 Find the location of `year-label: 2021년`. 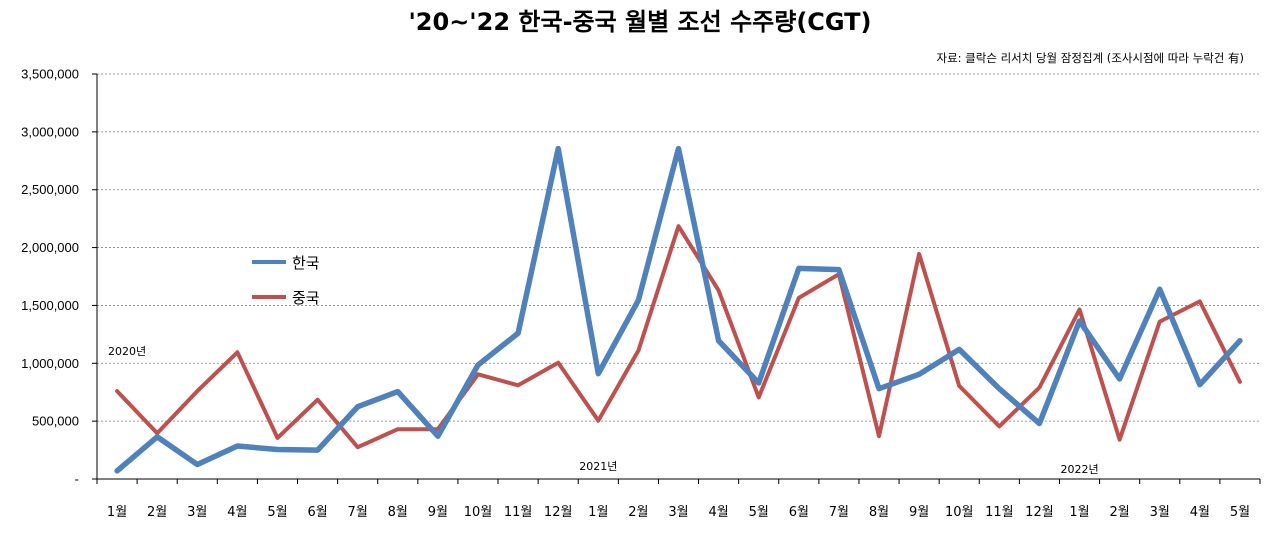

year-label: 2021년 is located at coordinates (598, 466).